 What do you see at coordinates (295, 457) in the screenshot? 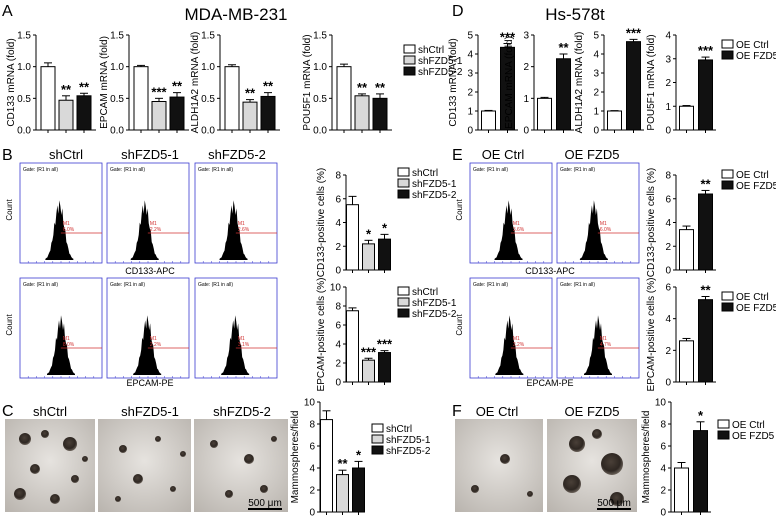
I see `y-axis-label-C1: Mammospheres/field` at bounding box center [295, 457].